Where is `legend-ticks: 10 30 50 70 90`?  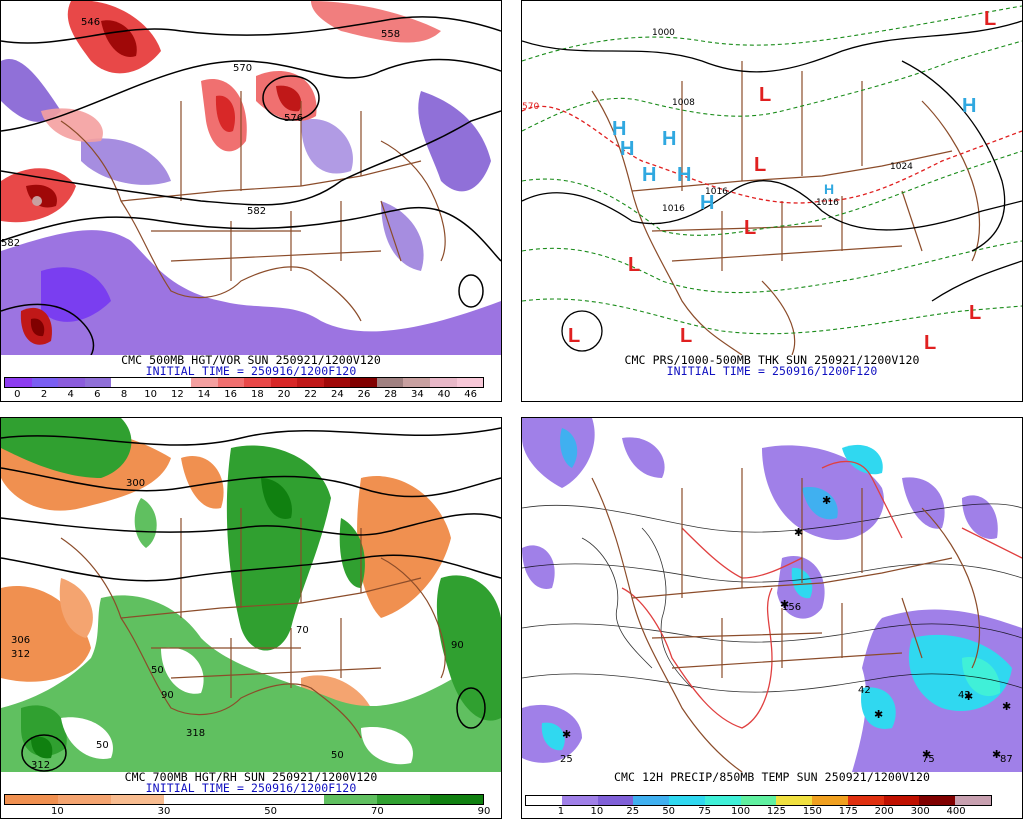 legend-ticks: 10 30 50 70 90 is located at coordinates (247, 811).